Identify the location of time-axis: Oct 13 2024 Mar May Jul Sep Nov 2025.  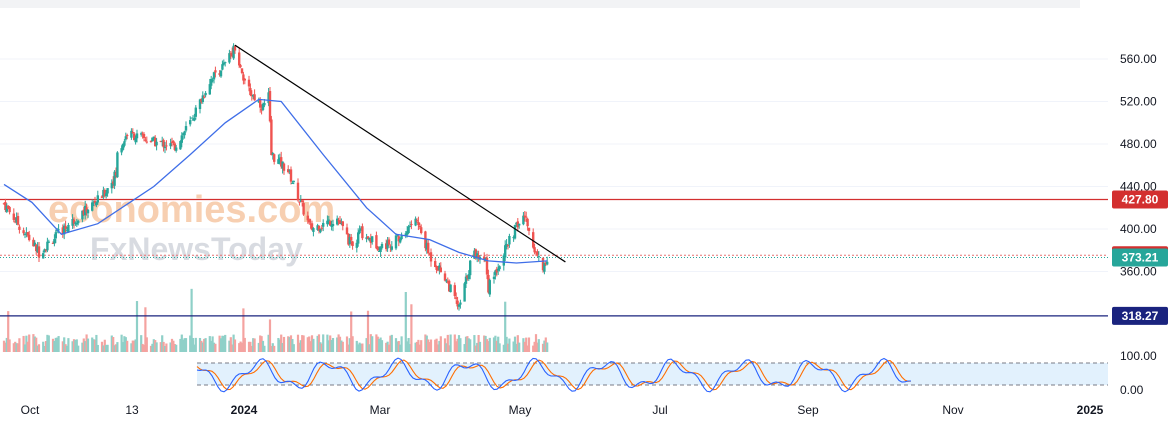
(562, 410).